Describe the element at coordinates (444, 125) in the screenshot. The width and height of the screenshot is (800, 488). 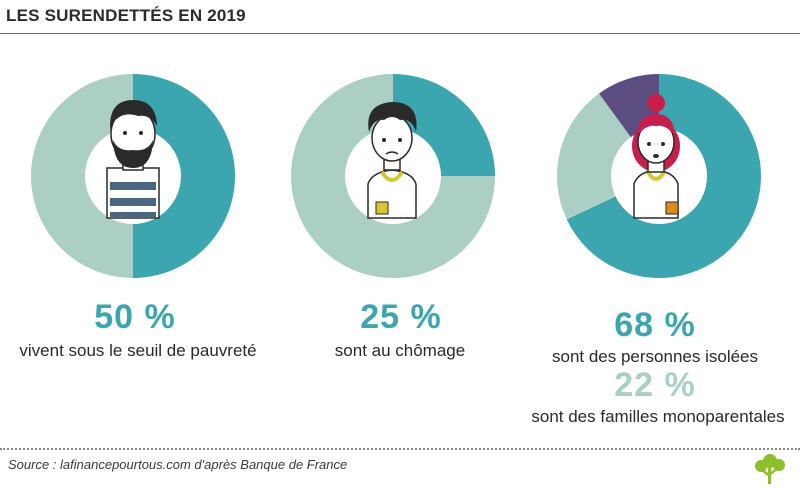
I see `donut-slice-unemployed` at that location.